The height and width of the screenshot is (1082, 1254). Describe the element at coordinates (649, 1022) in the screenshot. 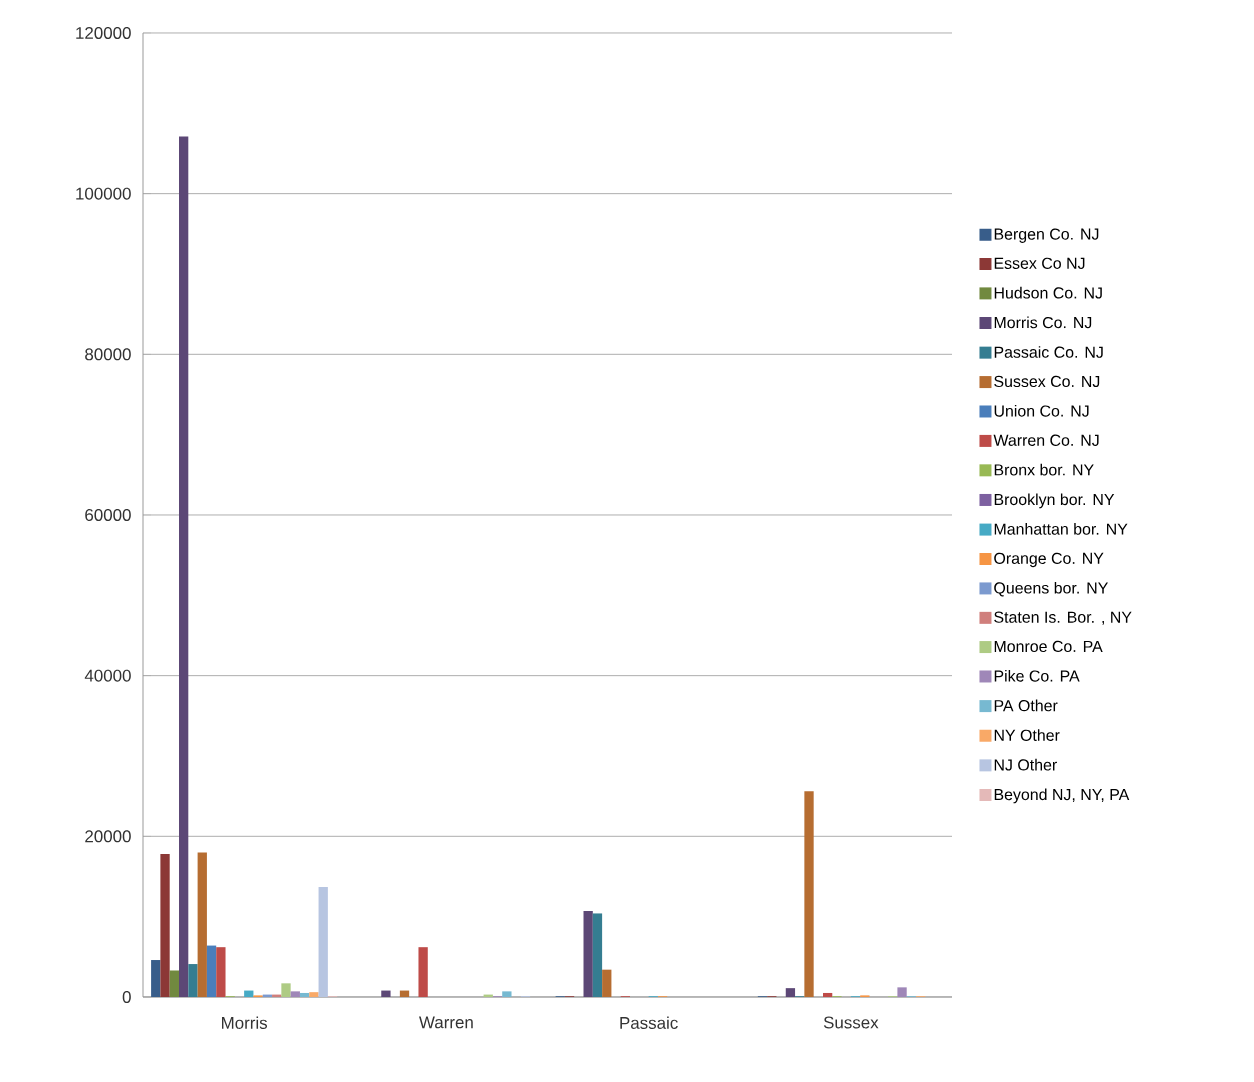

I see `x-tick-label: Passaic` at that location.